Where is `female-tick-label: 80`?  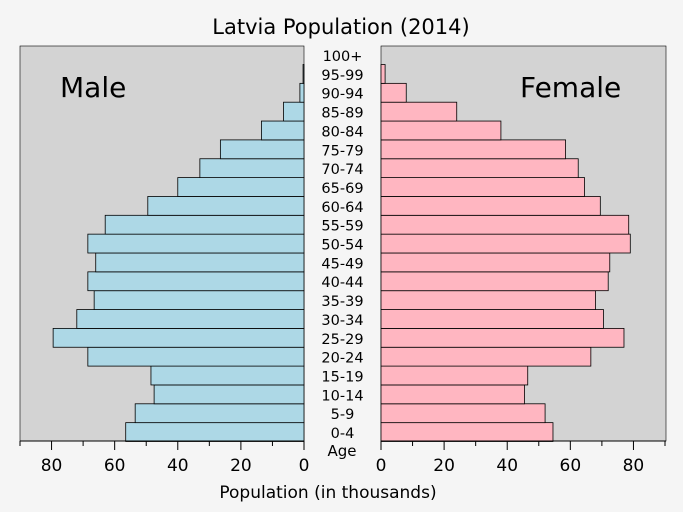
female-tick-label: 80 is located at coordinates (634, 466).